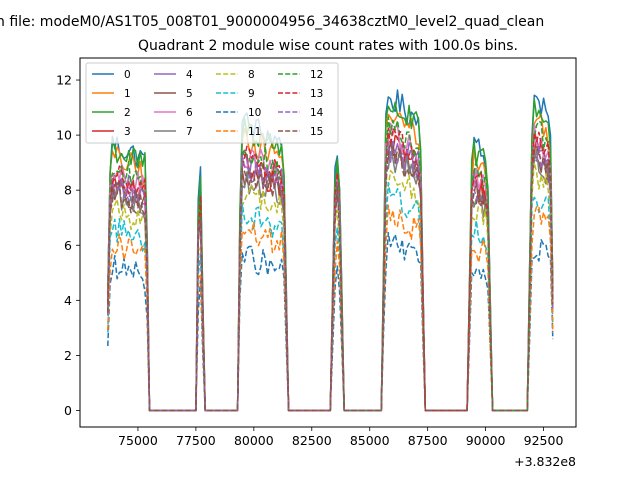  Describe the element at coordinates (127, 132) in the screenshot. I see `legend-label-3: 3` at that location.